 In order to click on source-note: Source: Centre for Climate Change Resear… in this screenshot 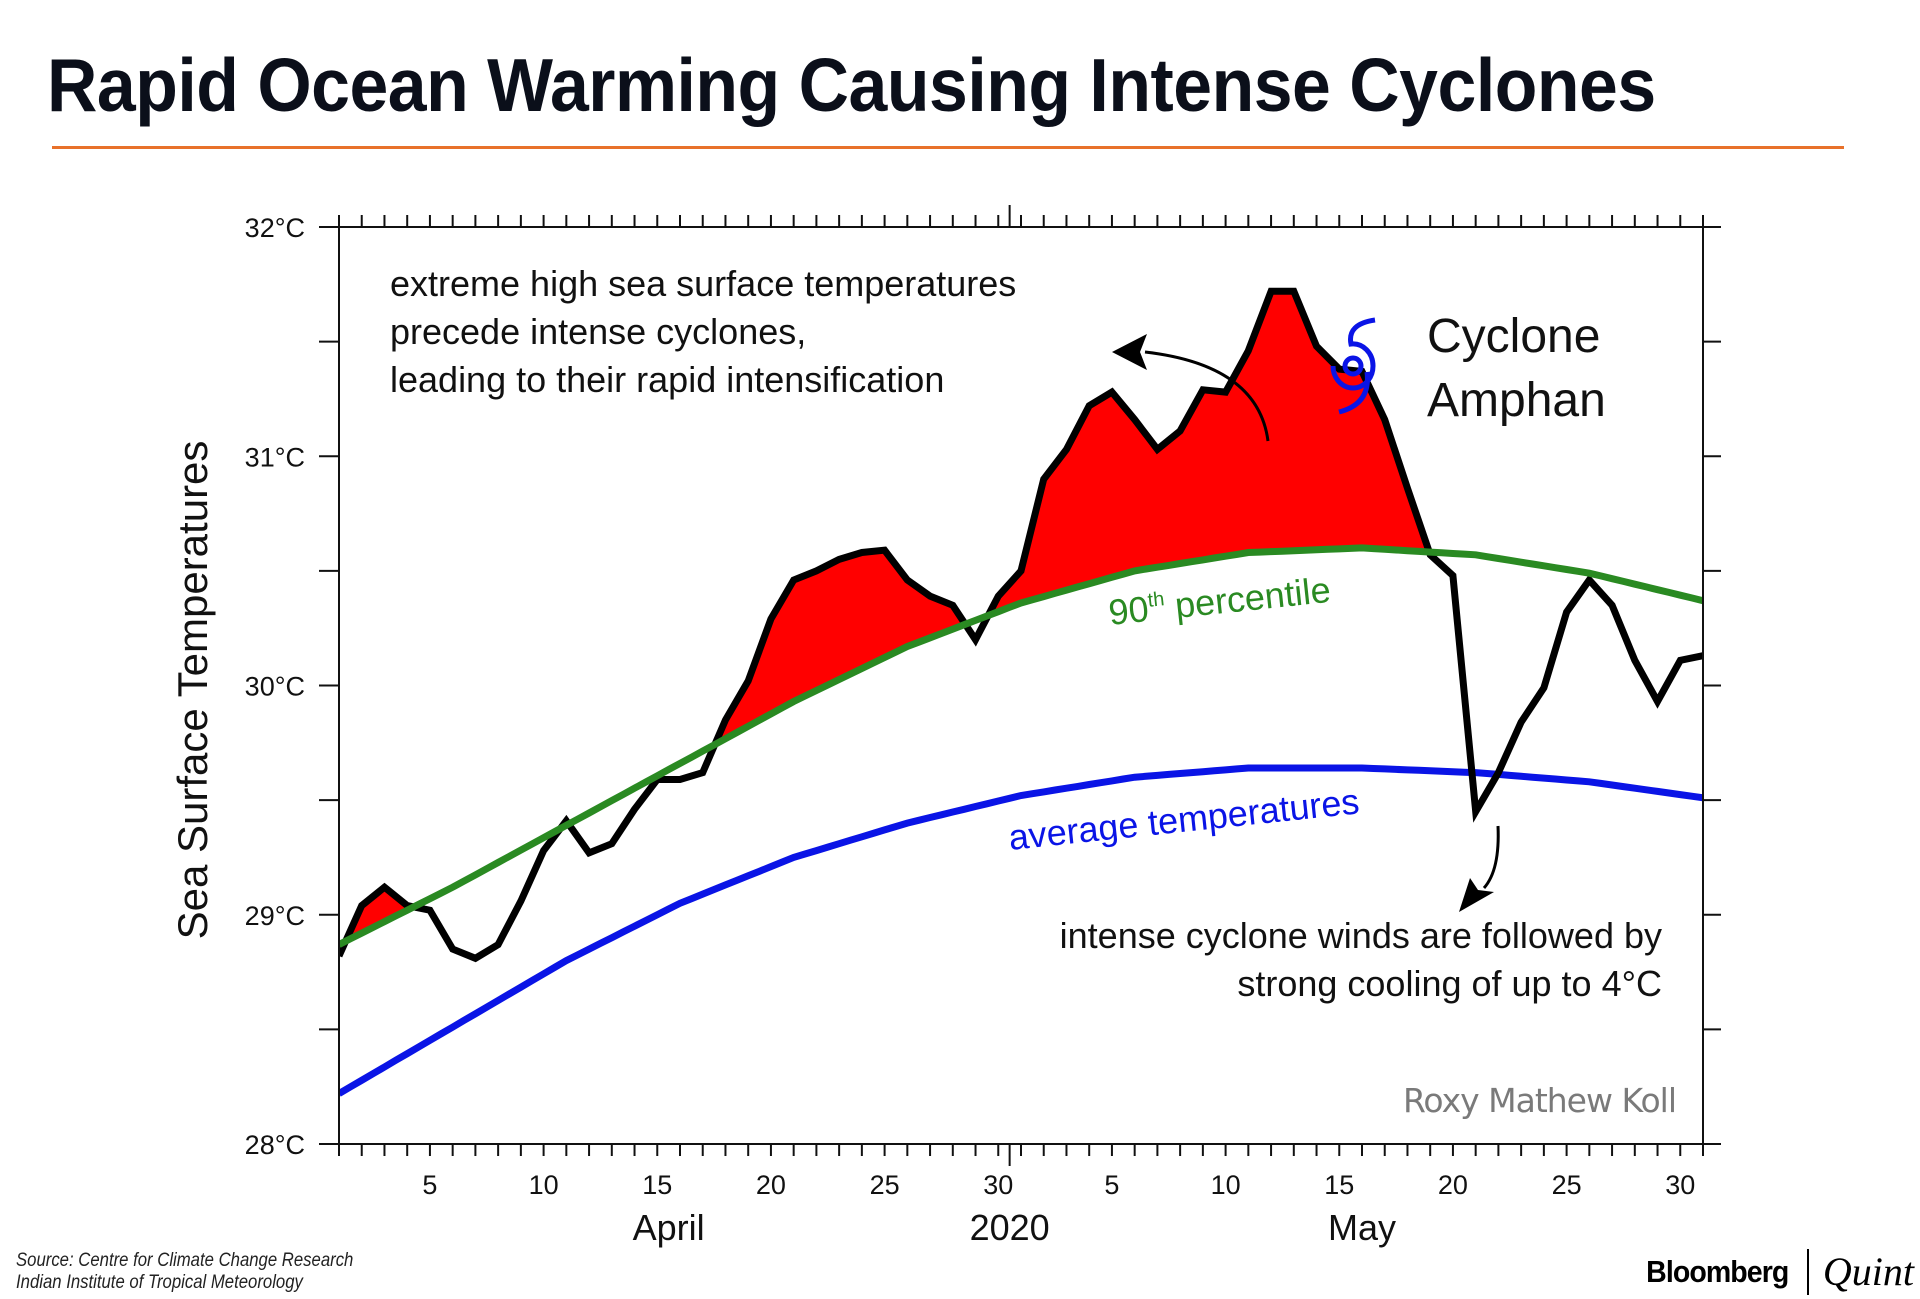, I will do `click(184, 1272)`.